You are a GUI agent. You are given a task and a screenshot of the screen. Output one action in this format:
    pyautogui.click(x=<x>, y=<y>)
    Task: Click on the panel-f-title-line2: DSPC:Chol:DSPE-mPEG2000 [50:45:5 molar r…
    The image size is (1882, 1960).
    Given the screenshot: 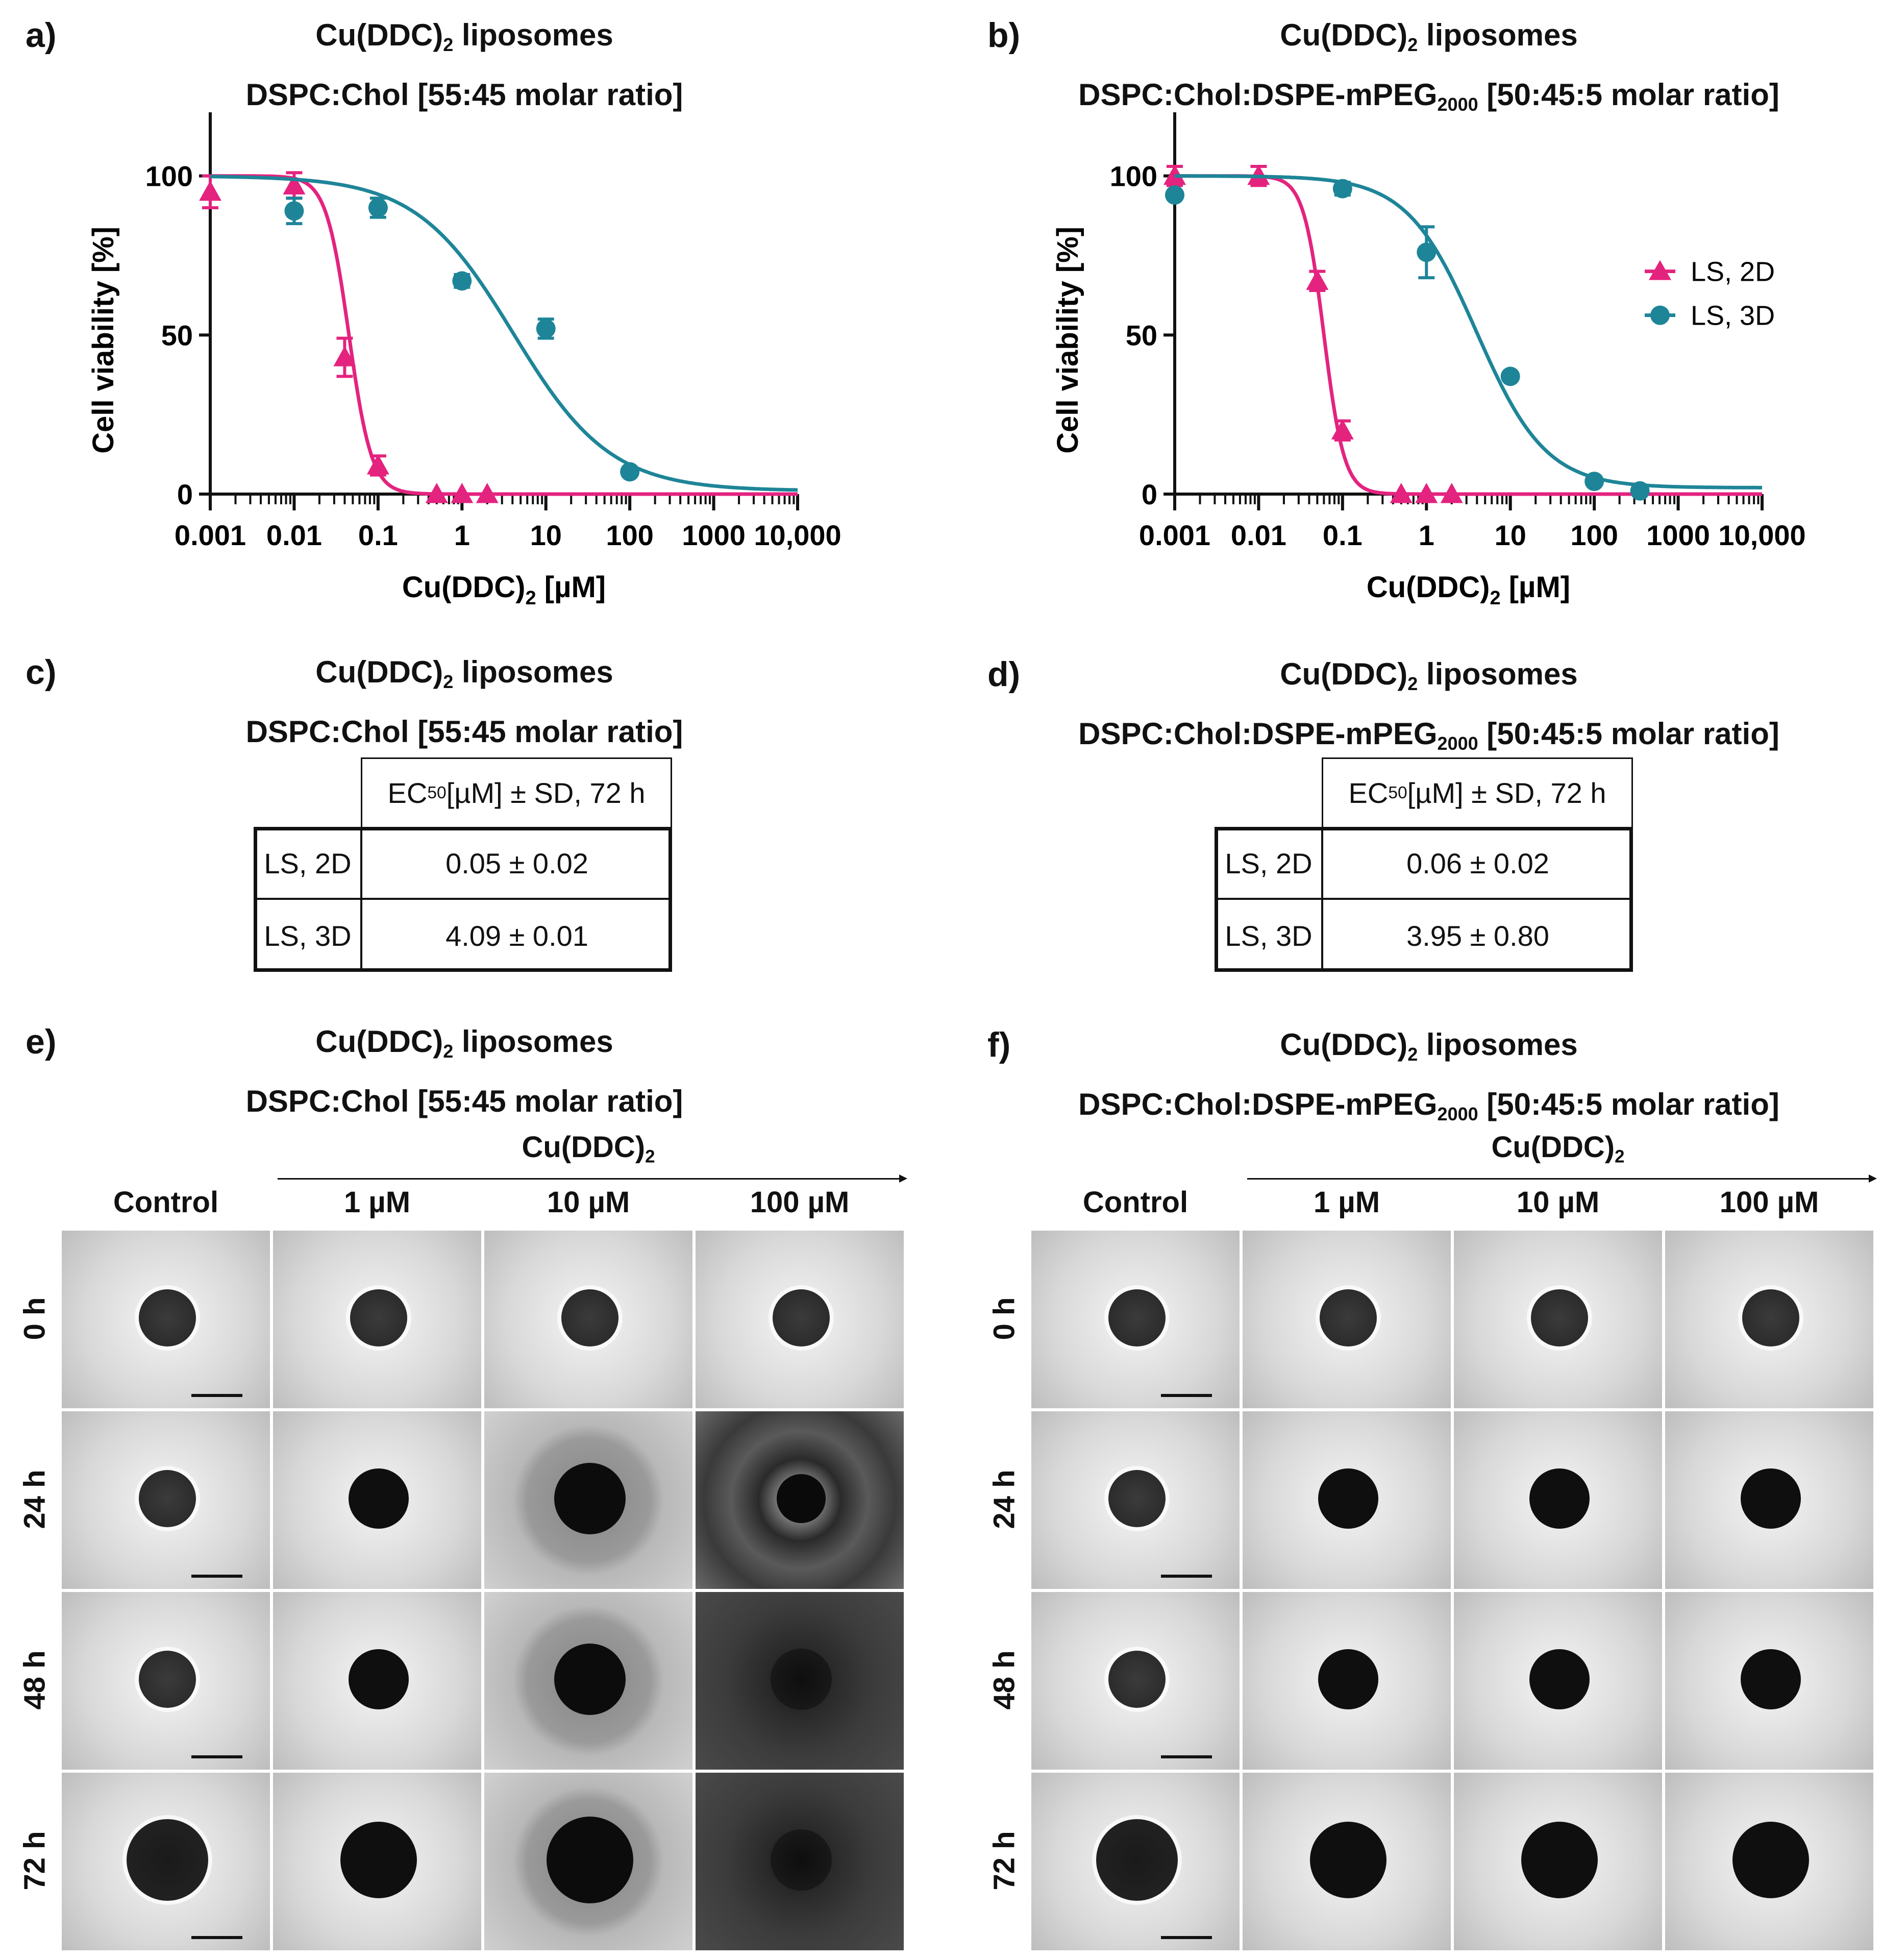 What is the action you would take?
    pyautogui.click(x=1429, y=1109)
    